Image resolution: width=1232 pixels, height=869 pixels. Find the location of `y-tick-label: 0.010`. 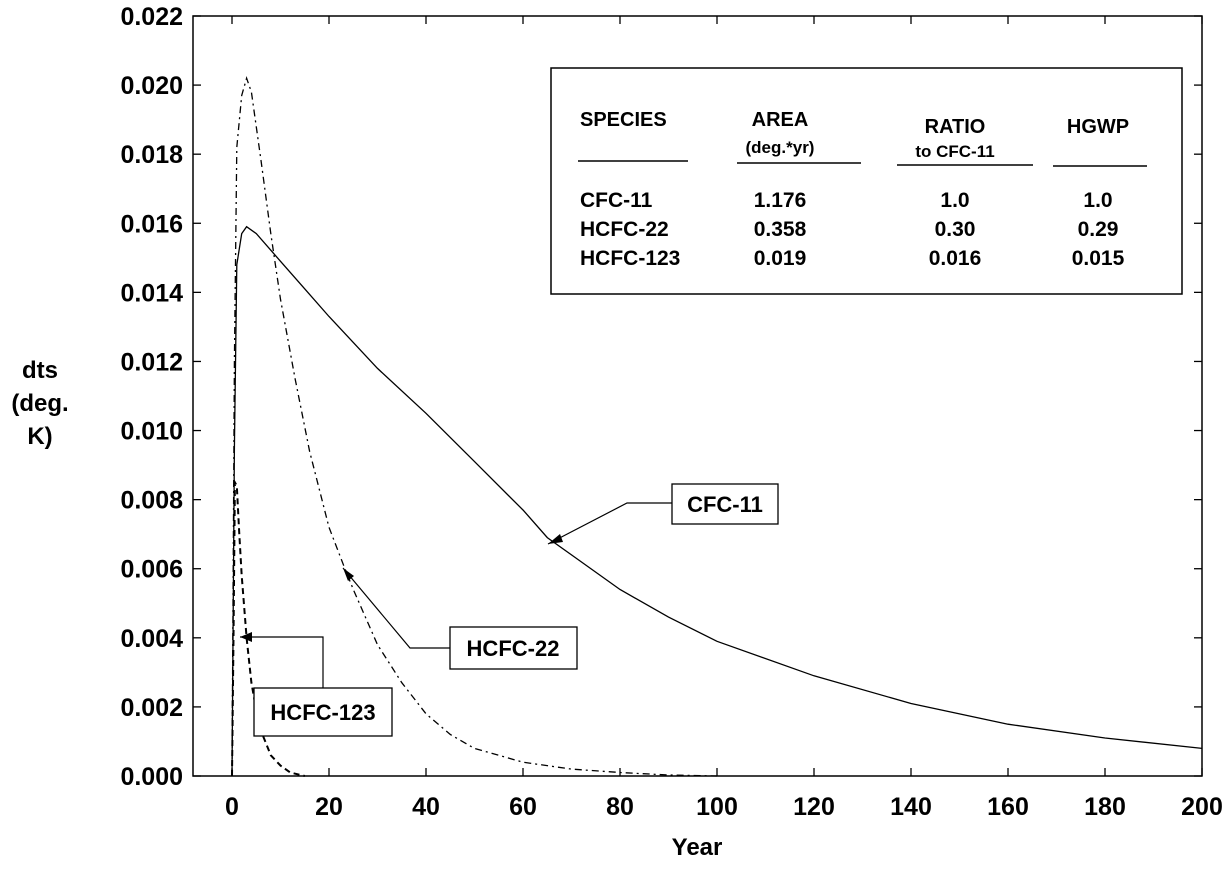

y-tick-label: 0.010 is located at coordinates (151, 432).